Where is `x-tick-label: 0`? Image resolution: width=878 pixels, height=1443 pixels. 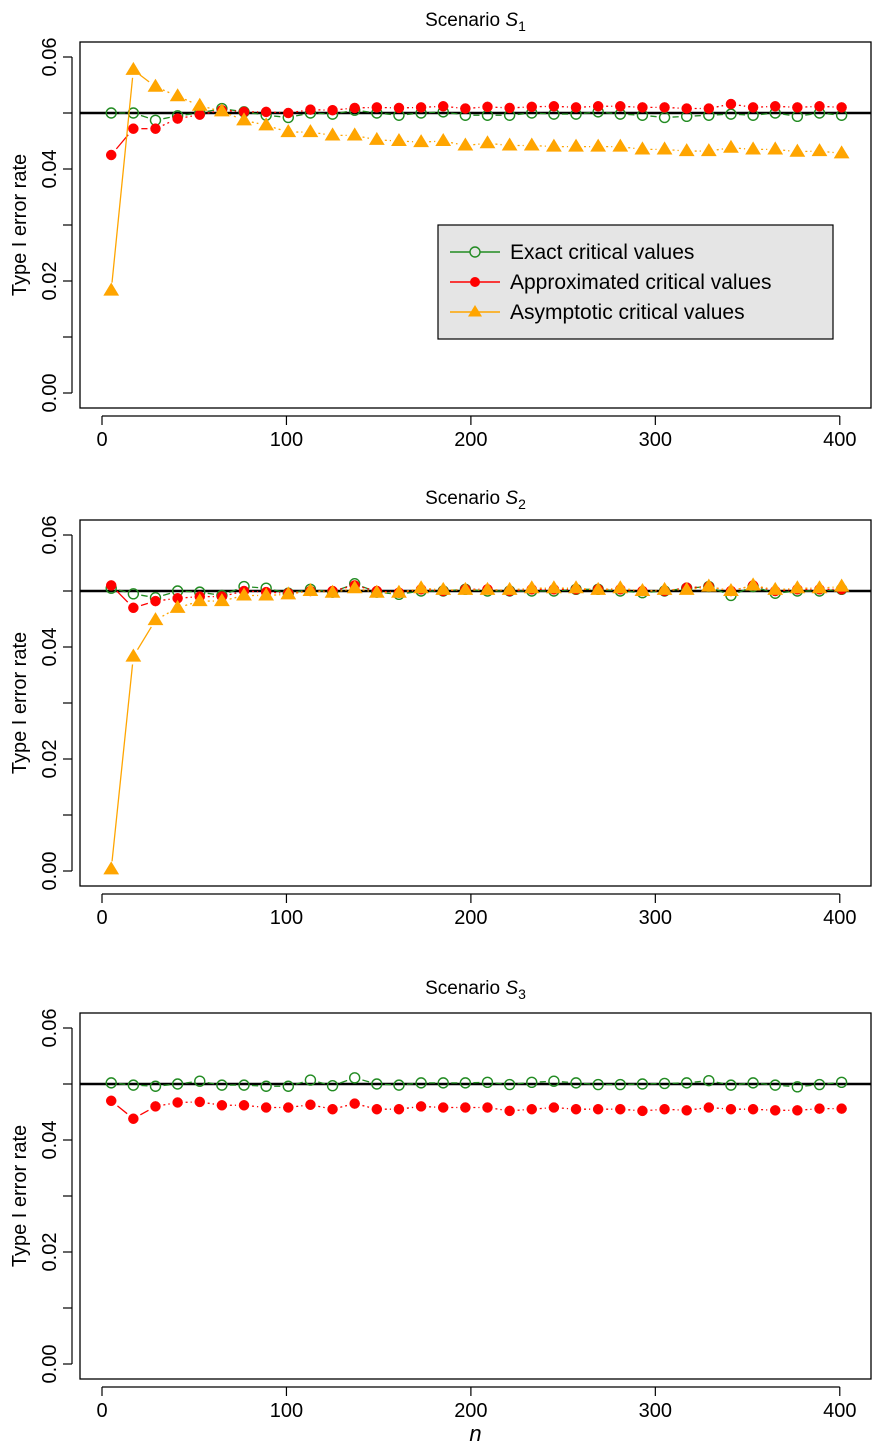
x-tick-label: 0 is located at coordinates (101, 1411).